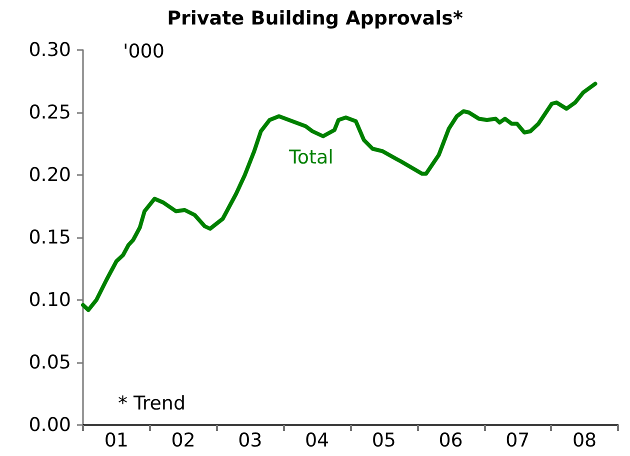 The height and width of the screenshot is (456, 630). What do you see at coordinates (450, 441) in the screenshot?
I see `x-tick-label: 06` at bounding box center [450, 441].